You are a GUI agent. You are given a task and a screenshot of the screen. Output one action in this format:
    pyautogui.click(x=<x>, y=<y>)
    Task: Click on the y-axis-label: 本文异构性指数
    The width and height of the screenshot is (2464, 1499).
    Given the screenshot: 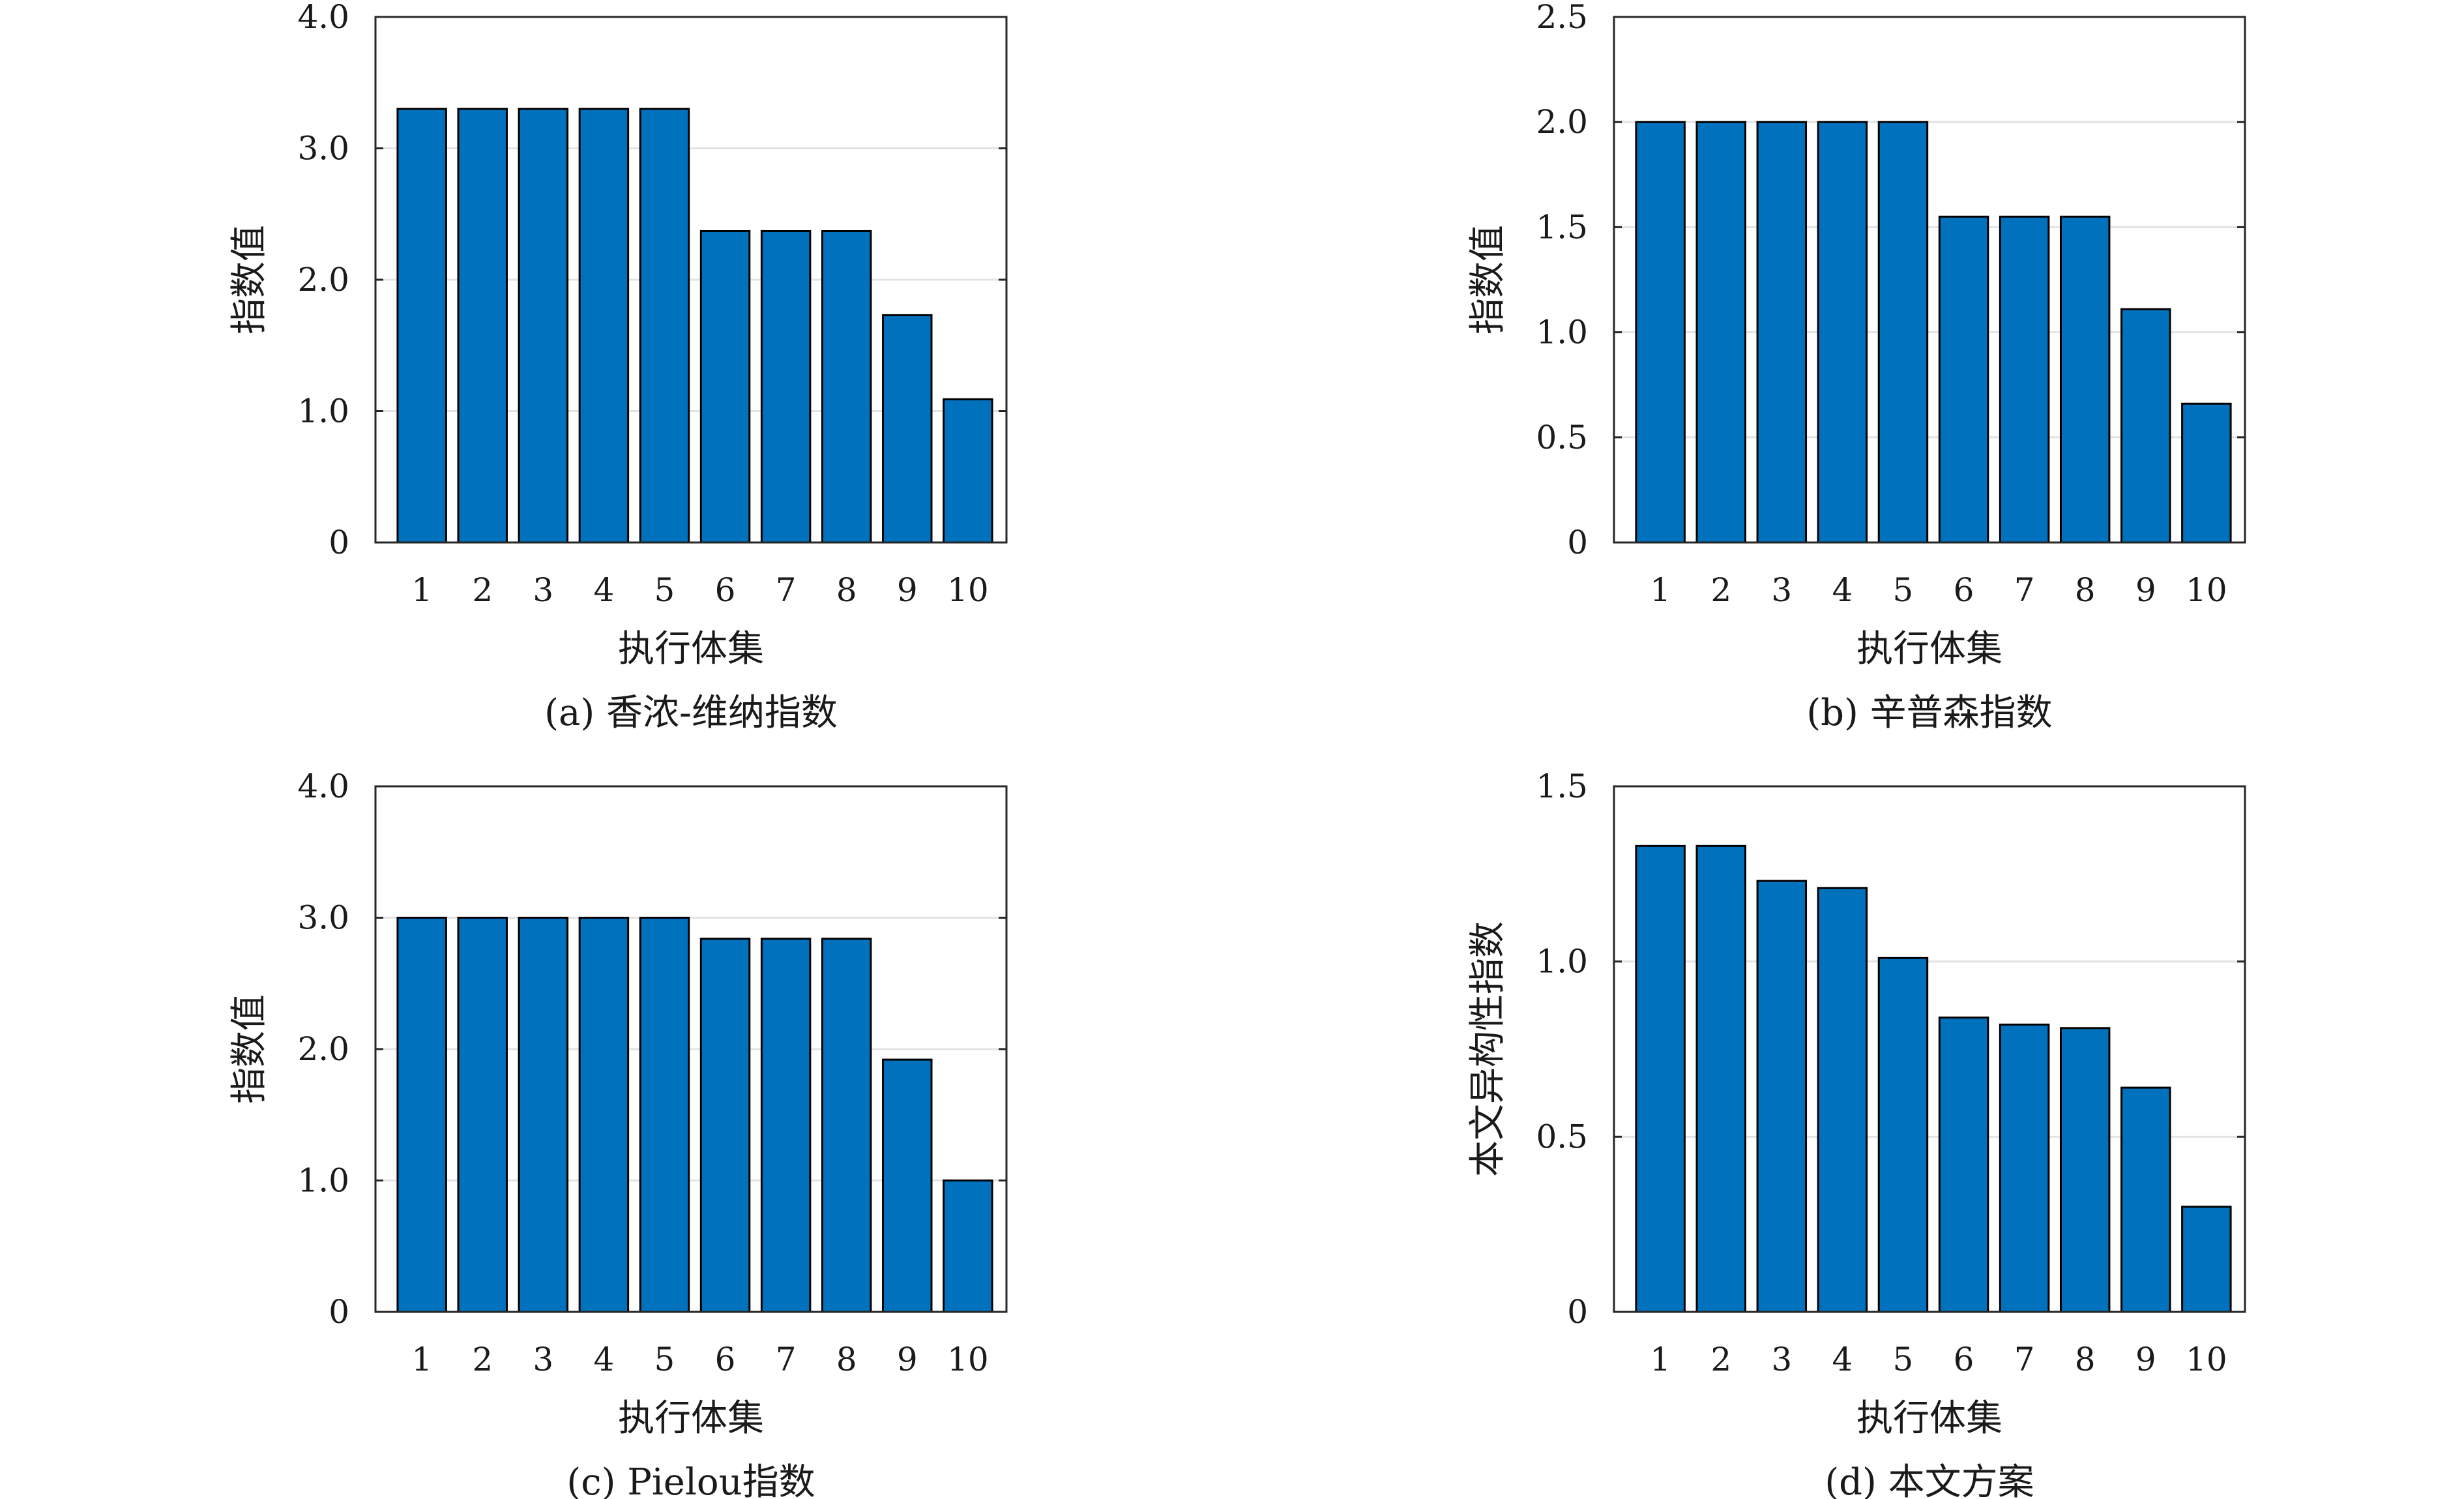 What is the action you would take?
    pyautogui.click(x=1488, y=1049)
    